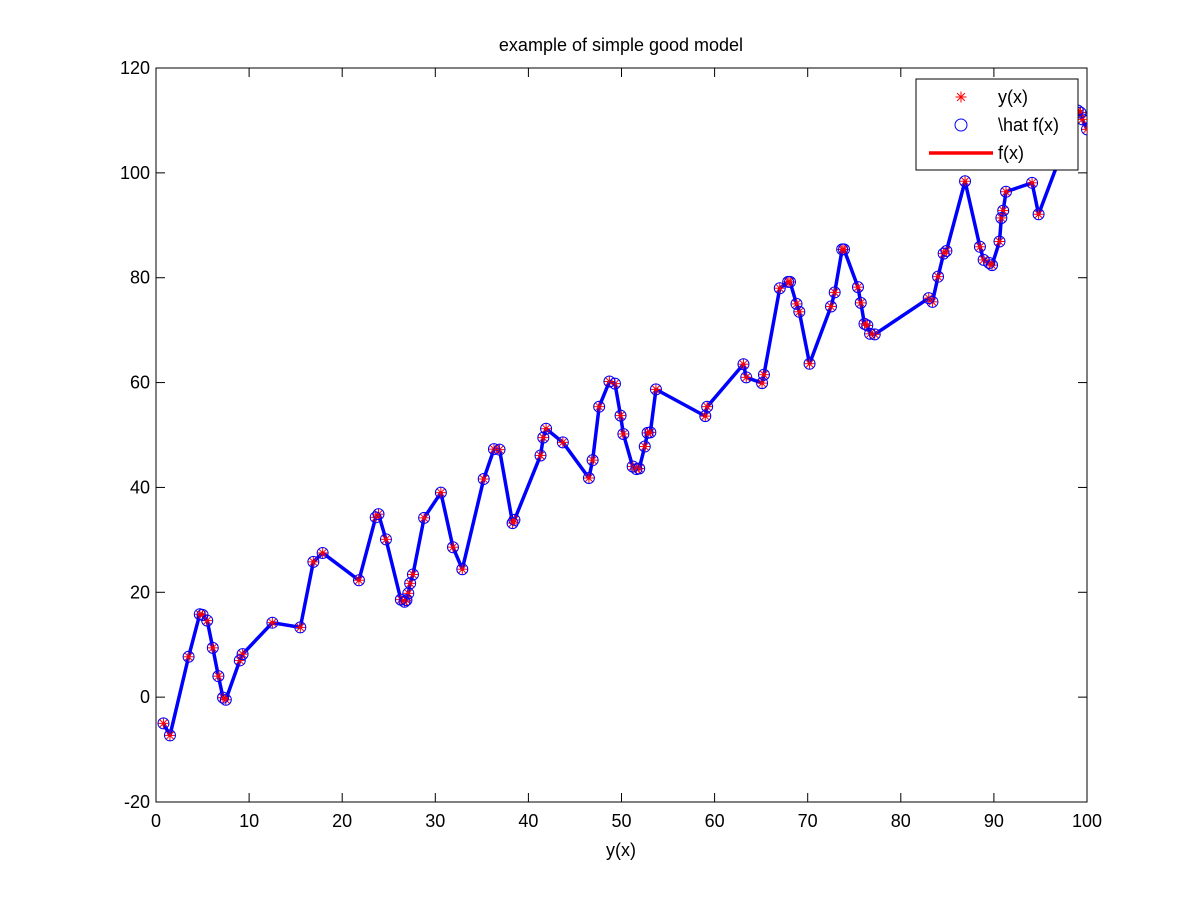 The image size is (1201, 906). I want to click on x-tick-label: 30, so click(435, 821).